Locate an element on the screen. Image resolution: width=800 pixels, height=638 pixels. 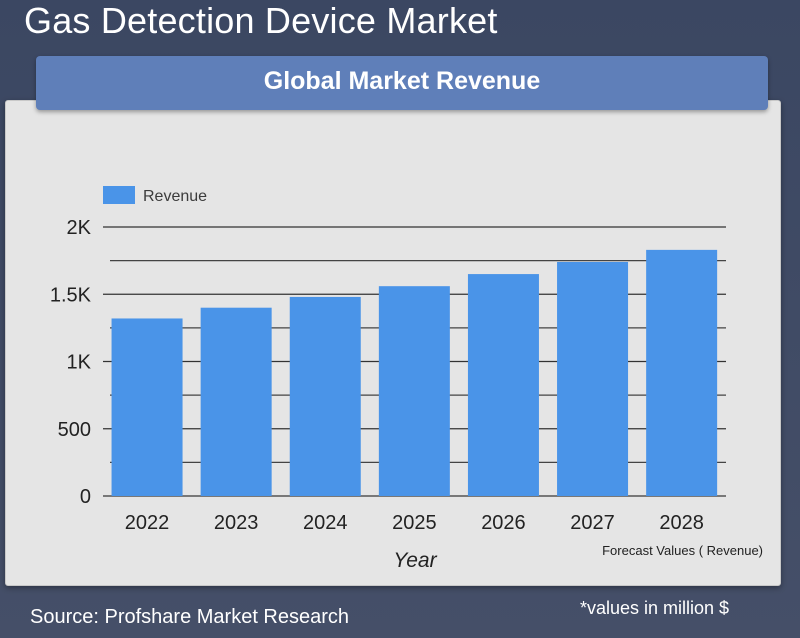
legend: Revenue is located at coordinates (155, 195).